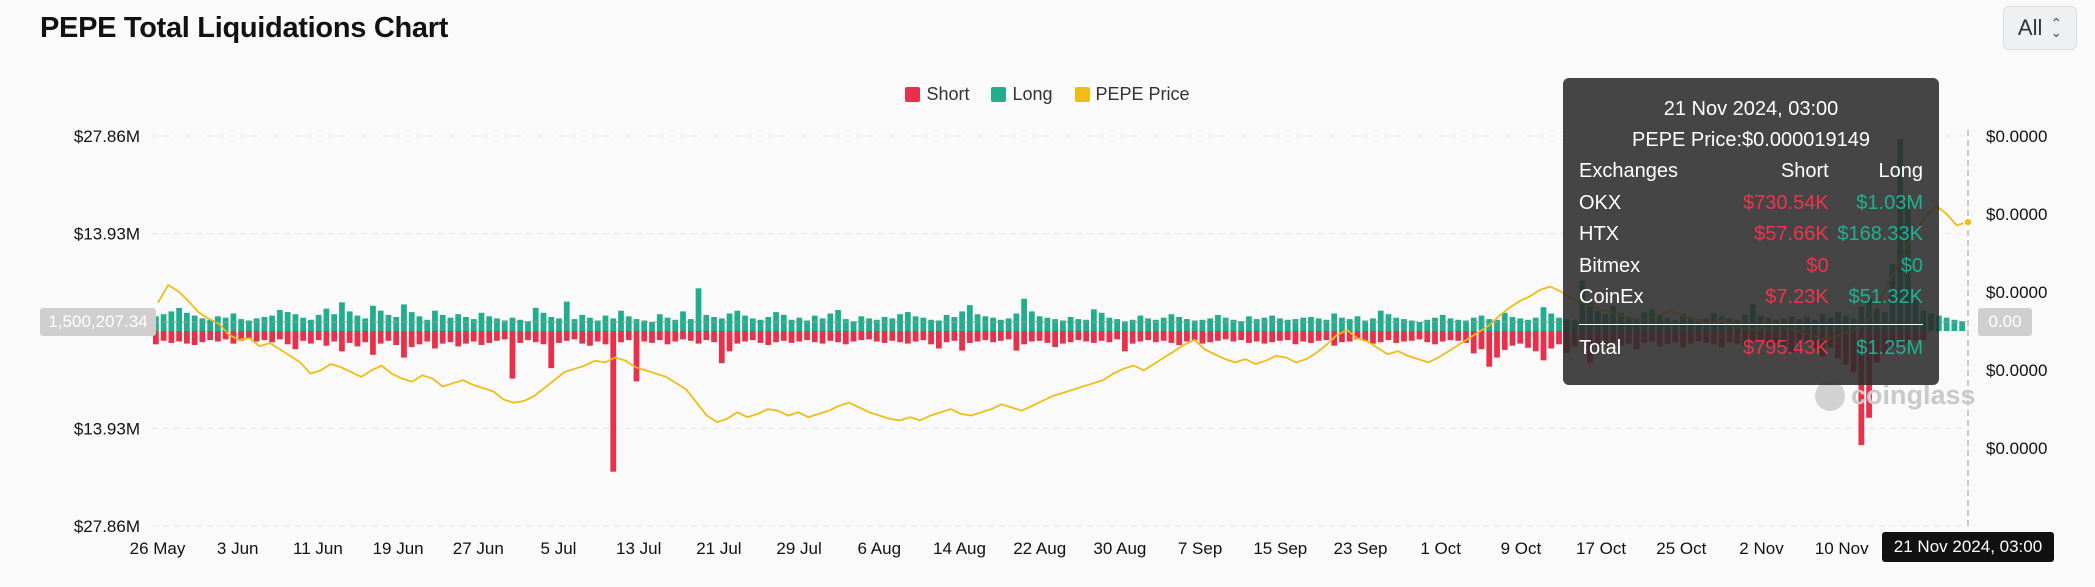 The width and height of the screenshot is (2095, 587). I want to click on tooltip-total-short: $795.43K, so click(1786, 347).